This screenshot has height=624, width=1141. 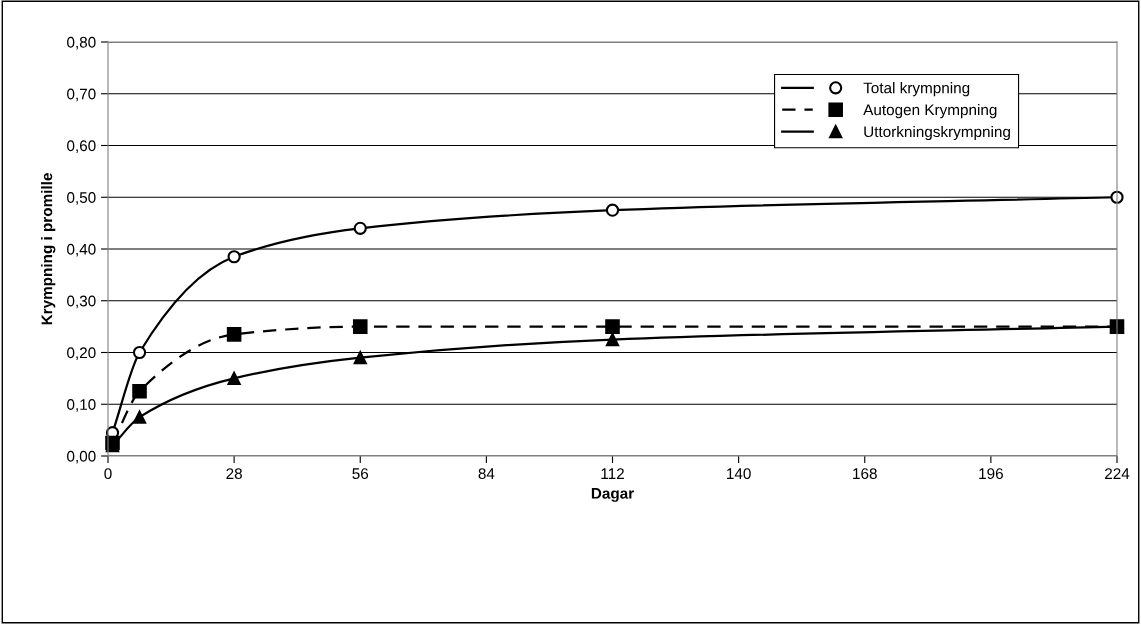 I want to click on y-axis-title: Krympning i promille, so click(x=48, y=249).